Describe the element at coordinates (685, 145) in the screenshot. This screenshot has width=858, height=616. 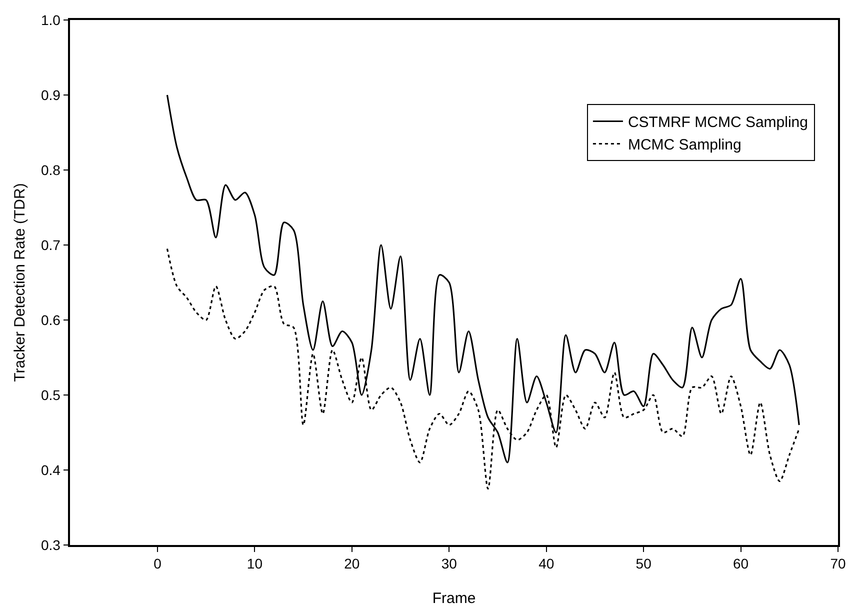
I see `legend-label: MCMC Sampling` at that location.